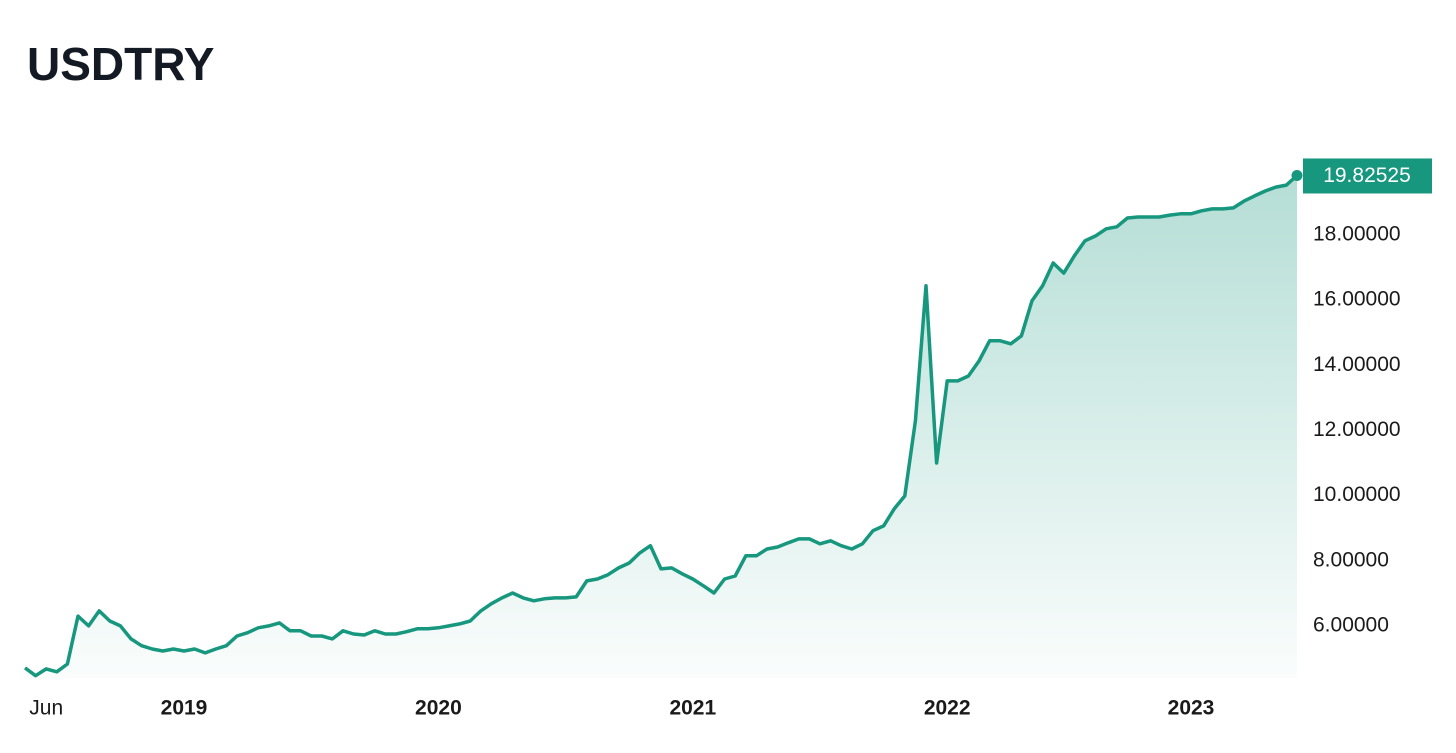 The image size is (1456, 753). I want to click on last-point, so click(1297, 175).